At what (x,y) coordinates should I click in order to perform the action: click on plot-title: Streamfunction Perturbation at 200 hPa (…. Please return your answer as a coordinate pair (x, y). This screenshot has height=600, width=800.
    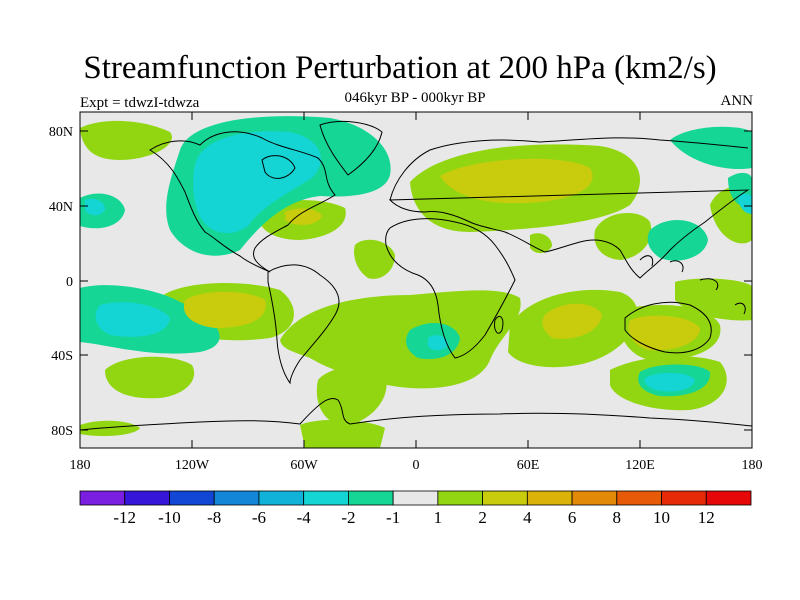
    Looking at the image, I should click on (400, 68).